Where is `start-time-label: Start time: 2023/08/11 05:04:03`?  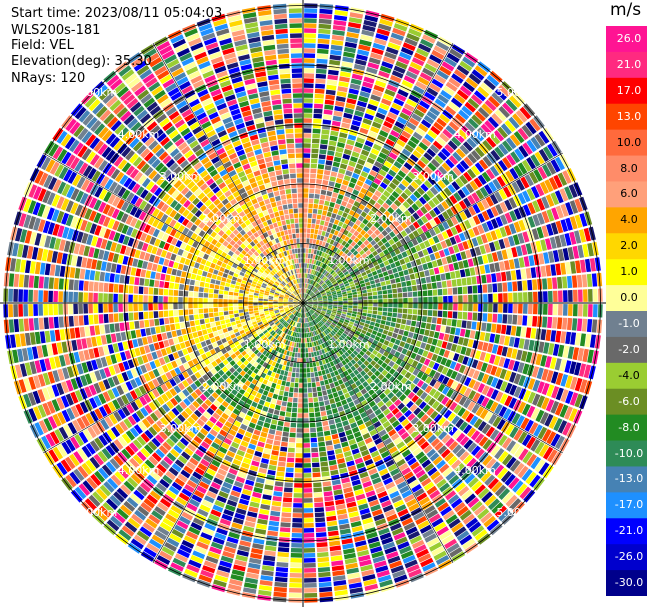 start-time-label: Start time: 2023/08/11 05:04:03 is located at coordinates (117, 13).